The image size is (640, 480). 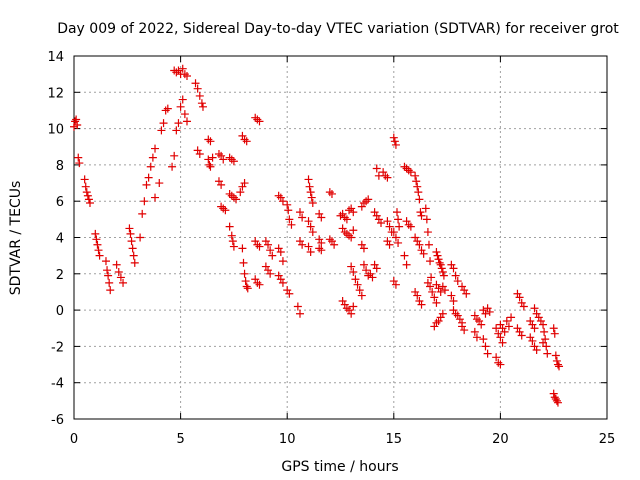 What do you see at coordinates (500, 439) in the screenshot?
I see `x-tick-label-4: 20` at bounding box center [500, 439].